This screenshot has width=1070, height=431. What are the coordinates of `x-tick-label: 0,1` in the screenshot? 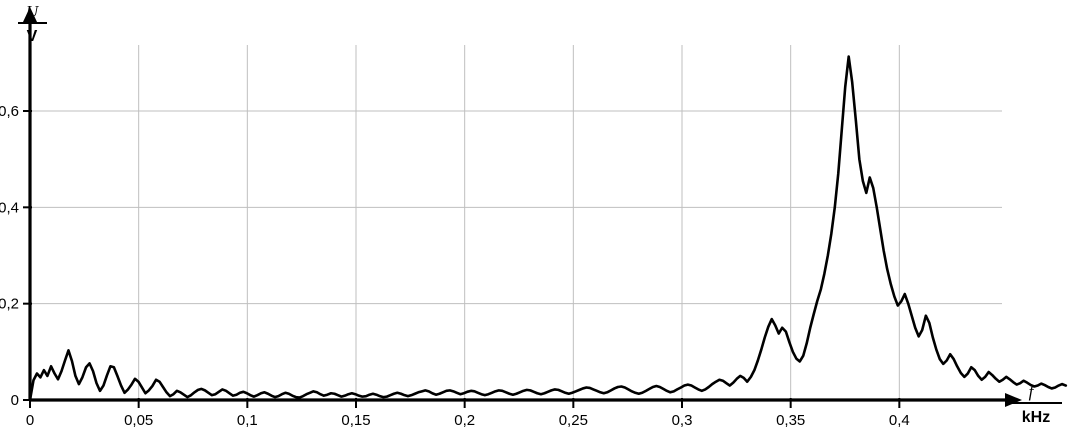 It's located at (247, 420).